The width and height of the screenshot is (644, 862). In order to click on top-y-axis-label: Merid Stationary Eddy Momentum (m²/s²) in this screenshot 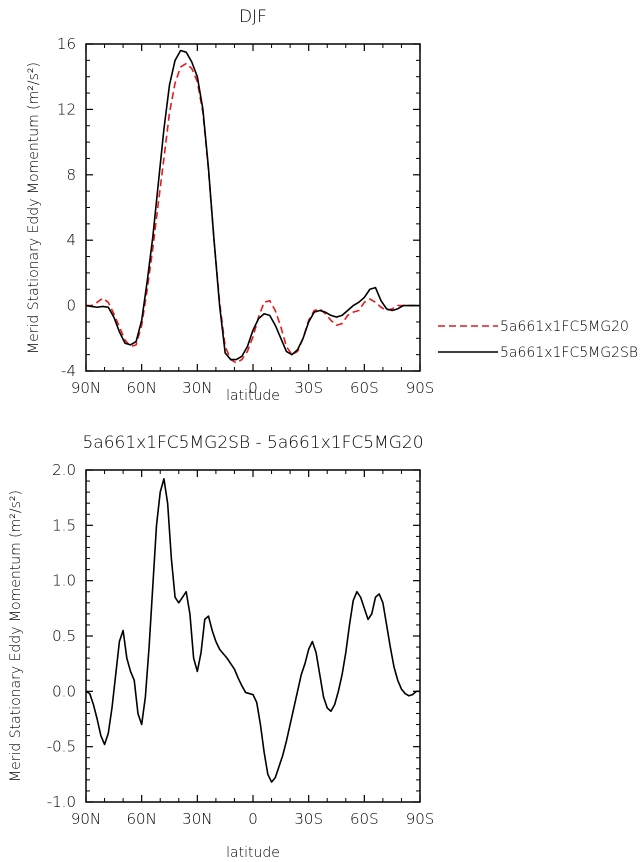, I will do `click(34, 208)`.